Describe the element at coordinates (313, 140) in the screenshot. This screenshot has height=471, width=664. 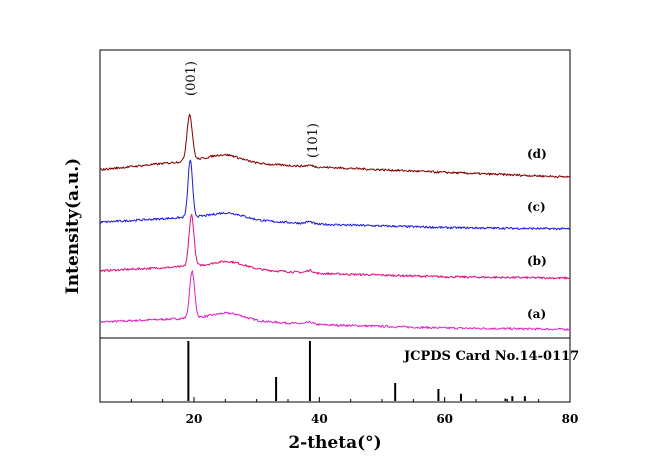
I see `peak-annotation-101: (101)` at that location.